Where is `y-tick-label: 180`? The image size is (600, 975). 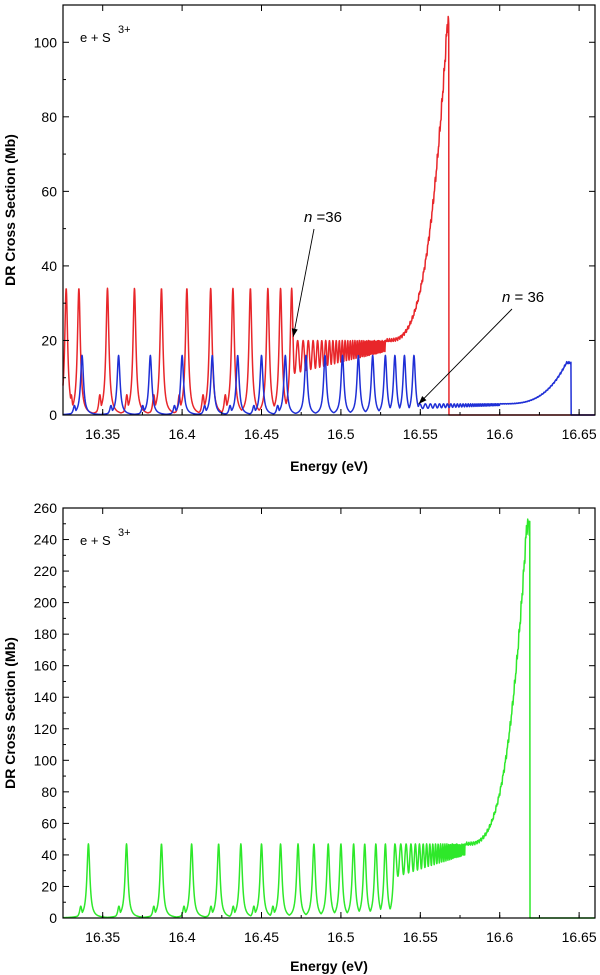 y-tick-label: 180 is located at coordinates (46, 634).